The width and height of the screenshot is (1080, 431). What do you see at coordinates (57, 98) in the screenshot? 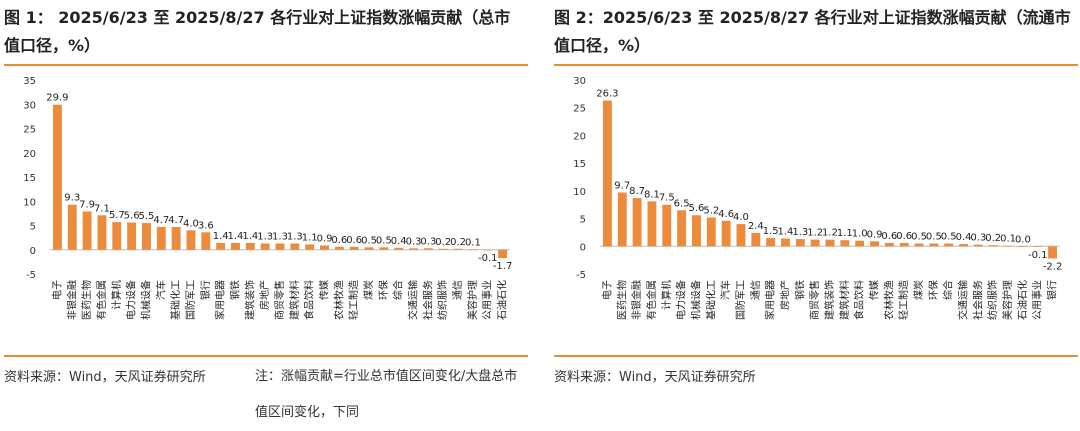
I see `data-label: 29.9` at bounding box center [57, 98].